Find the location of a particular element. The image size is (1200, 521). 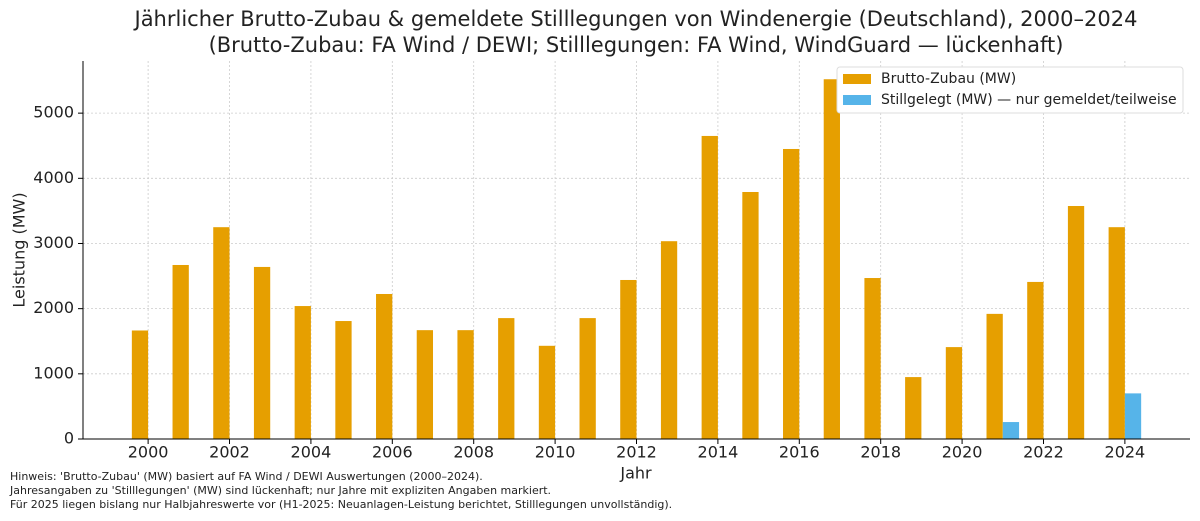

x-tick-label: 2002 is located at coordinates (229, 452).